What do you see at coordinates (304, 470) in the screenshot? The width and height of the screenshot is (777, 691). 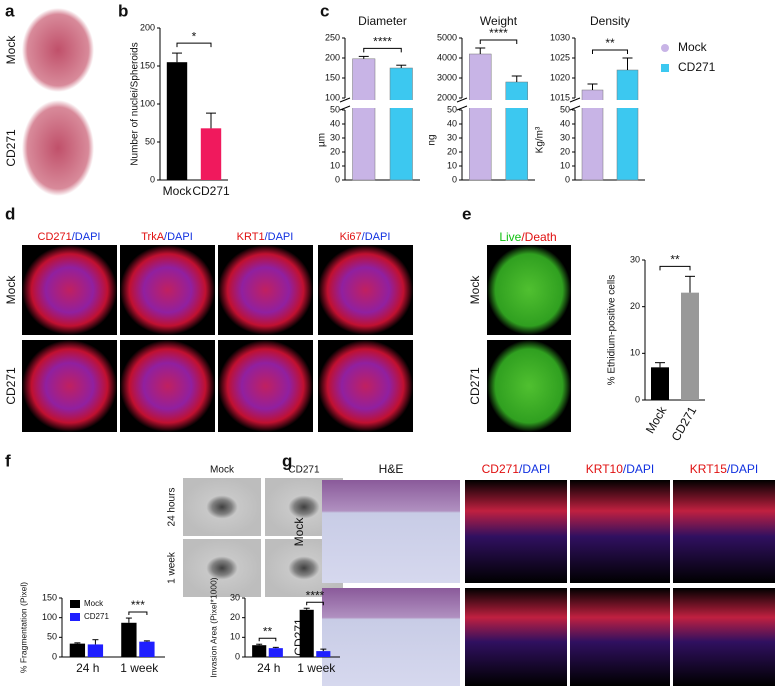 I see `column-label: CD271` at bounding box center [304, 470].